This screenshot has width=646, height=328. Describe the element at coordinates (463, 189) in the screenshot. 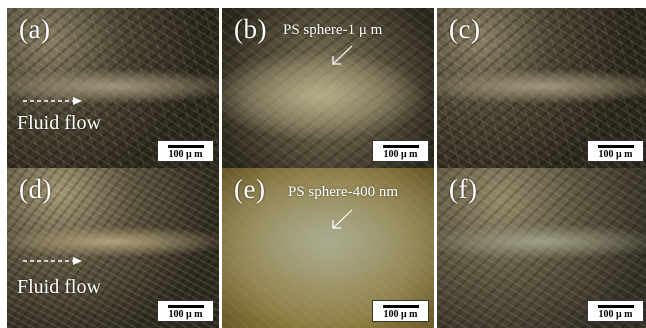

I see `panel-label: (f)` at that location.